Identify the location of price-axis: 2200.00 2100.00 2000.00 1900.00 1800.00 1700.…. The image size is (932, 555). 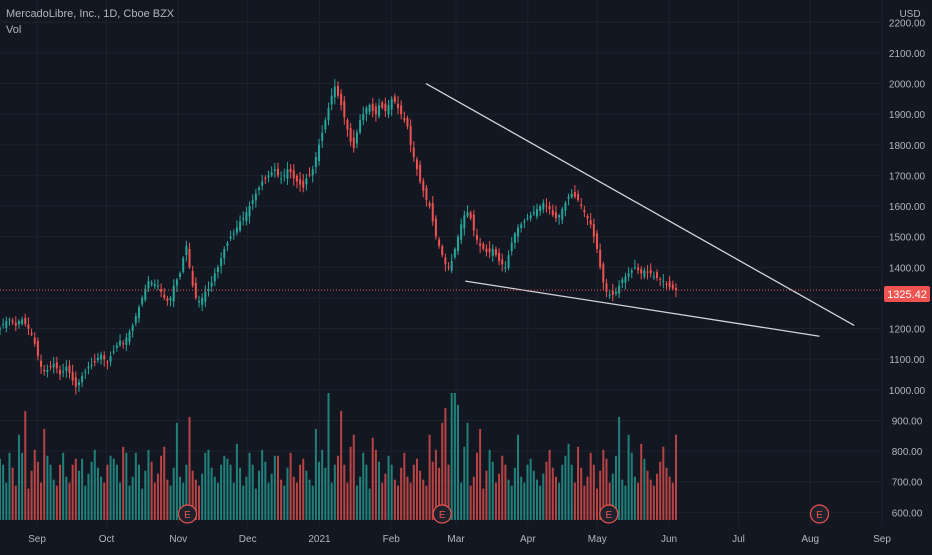
(907, 268).